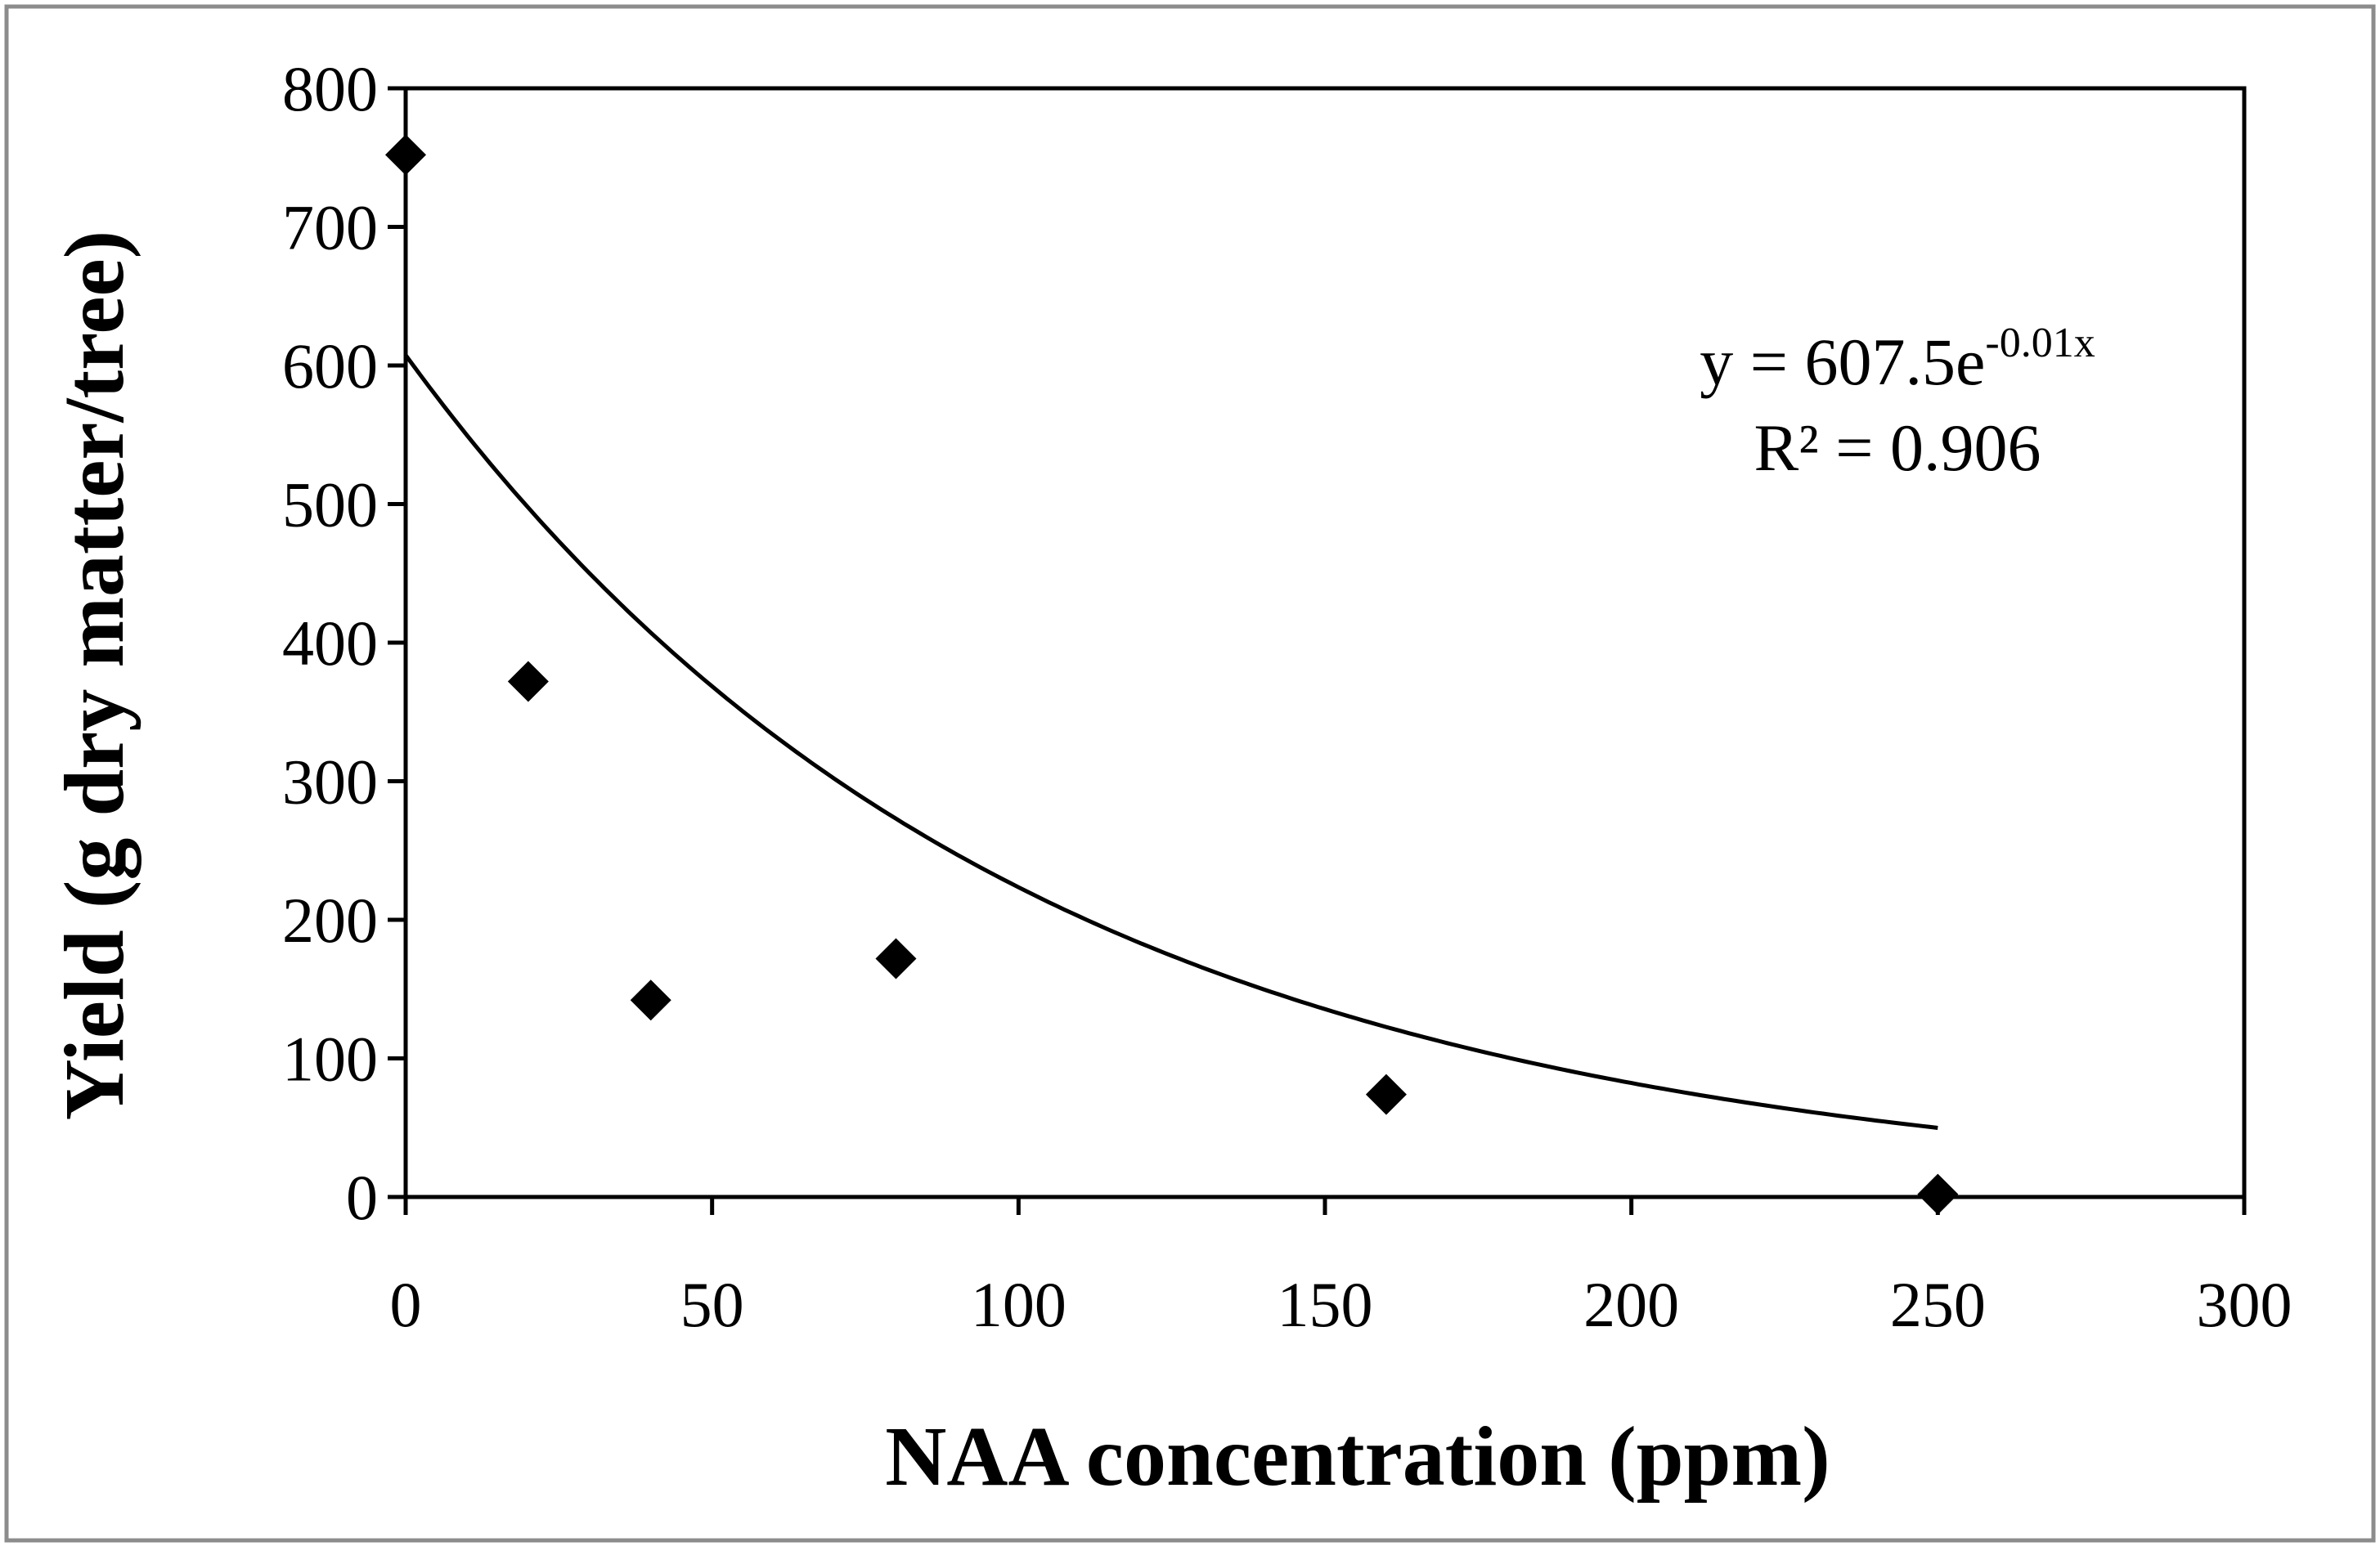 The image size is (2380, 1551). I want to click on y-tick-label: 800, so click(330, 88).